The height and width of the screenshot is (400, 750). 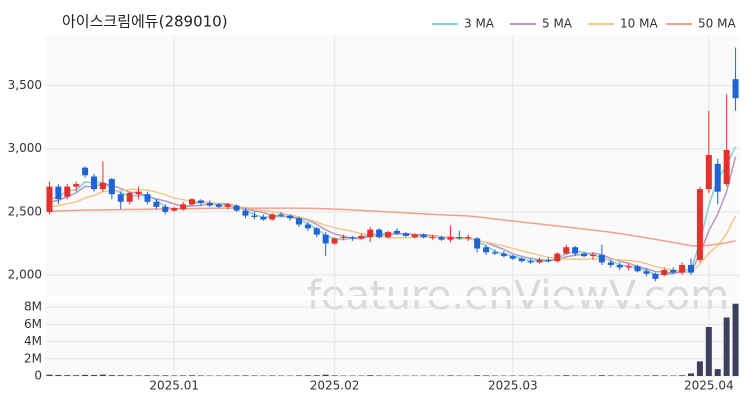 What do you see at coordinates (717, 24) in the screenshot?
I see `legend-label: 50 MA` at bounding box center [717, 24].